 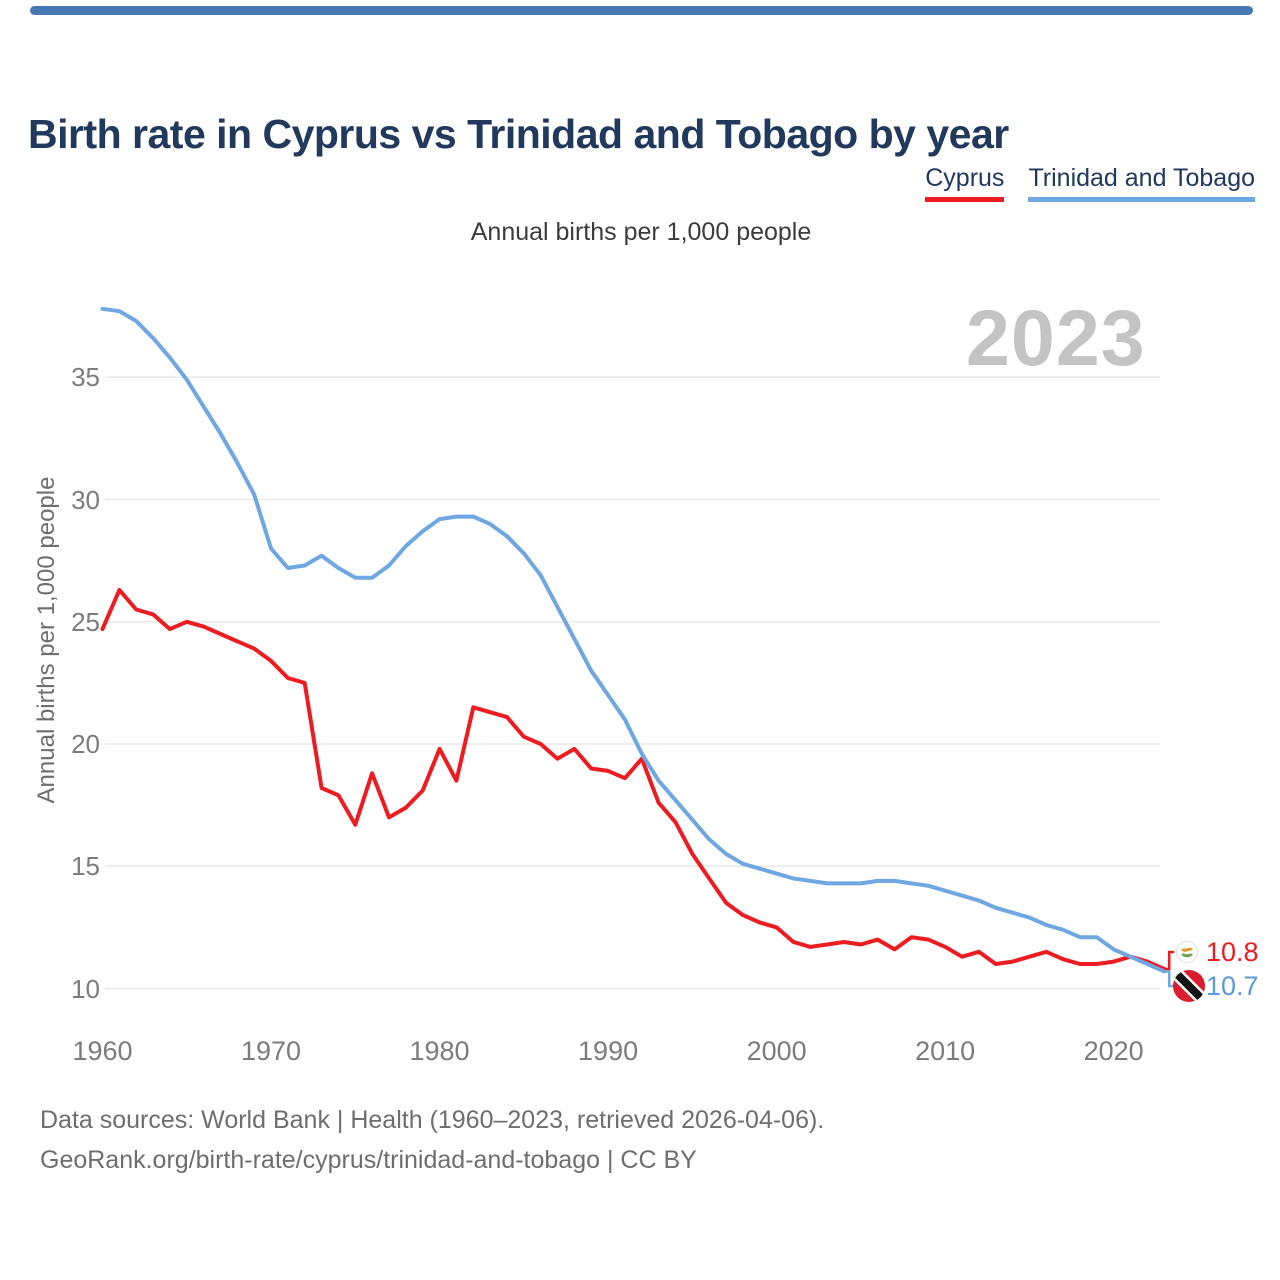 I want to click on chart-subtitle: Annual births per 1,000 people, so click(x=641, y=232).